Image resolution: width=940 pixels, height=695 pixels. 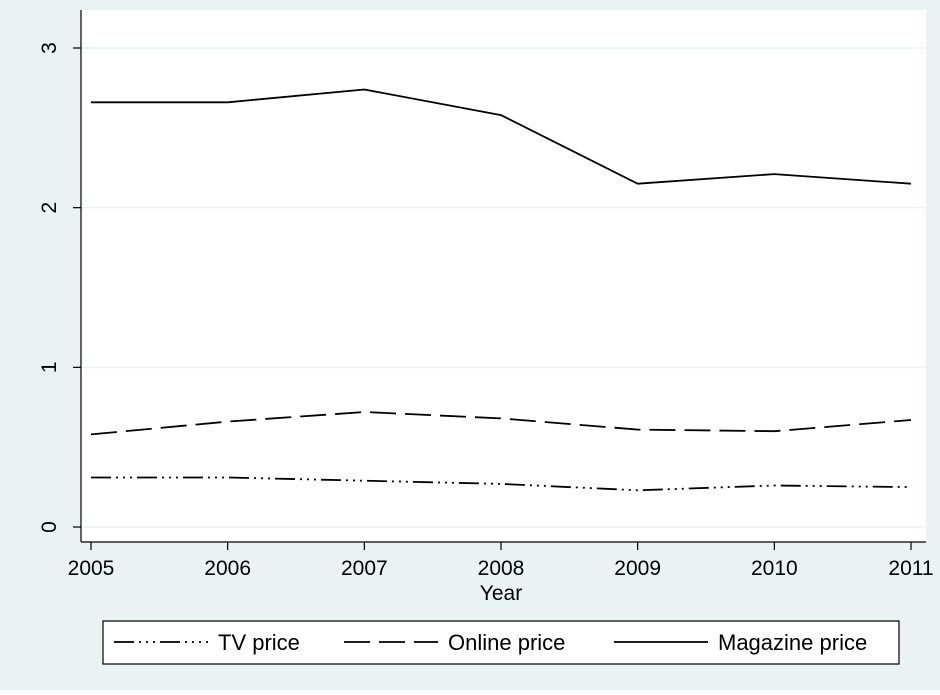 I want to click on y-tick-label-2: 2, so click(x=49, y=208).